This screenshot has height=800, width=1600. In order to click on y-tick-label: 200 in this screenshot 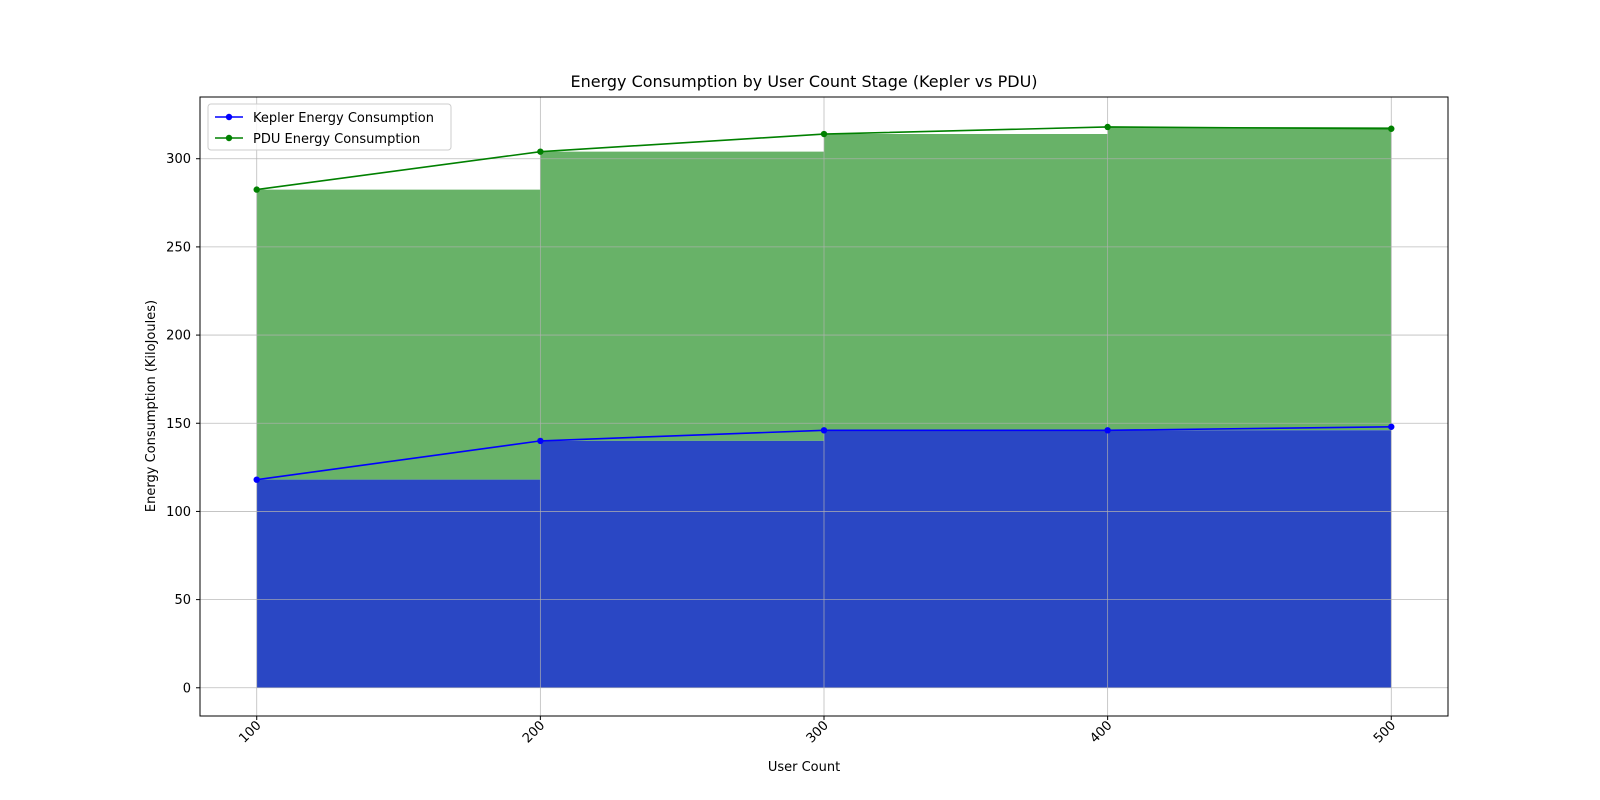, I will do `click(178, 336)`.